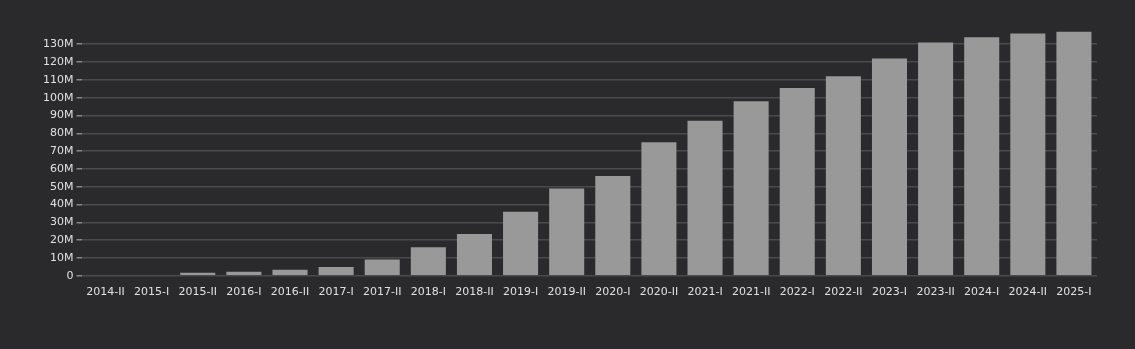 The image size is (1135, 349). Describe the element at coordinates (382, 292) in the screenshot. I see `x-tick-label: 2017-II` at that location.